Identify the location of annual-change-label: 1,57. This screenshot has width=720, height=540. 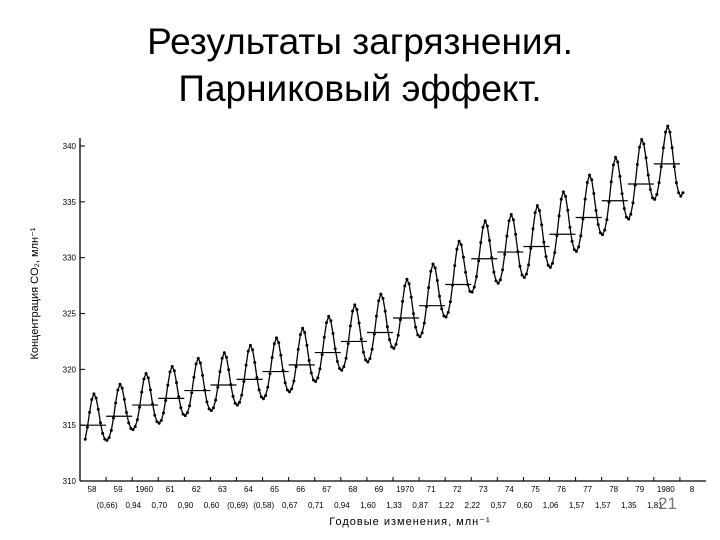
(603, 505).